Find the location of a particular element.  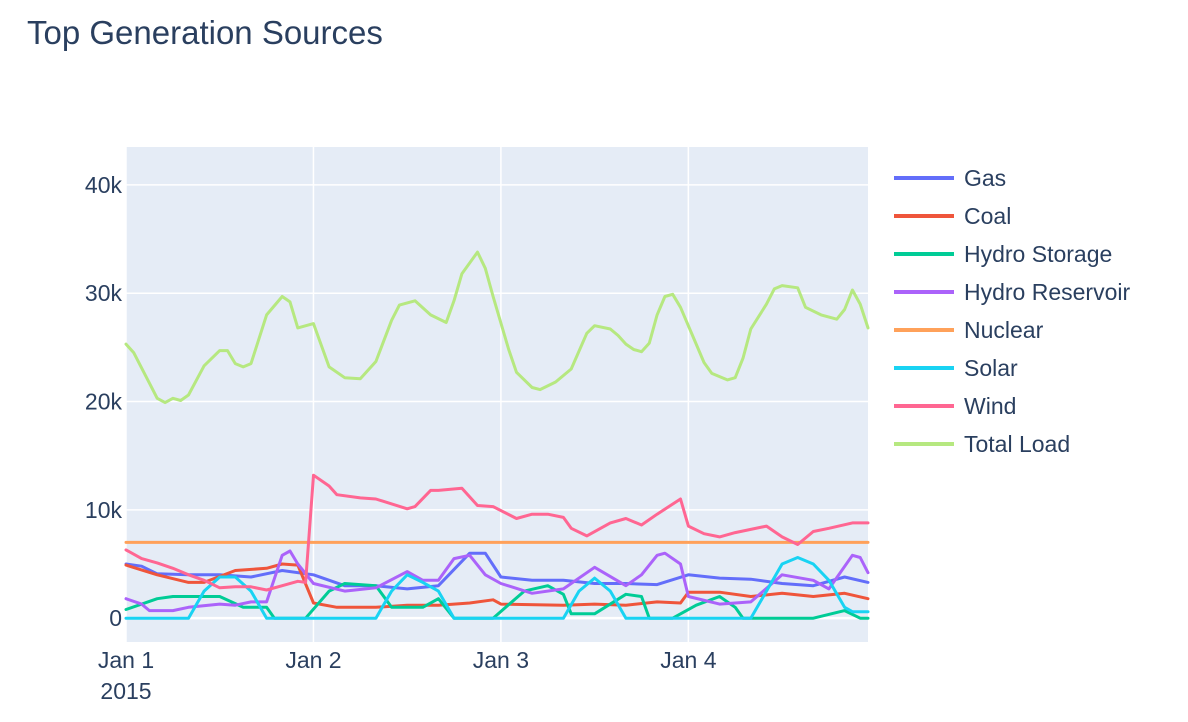

legend-label: Wind is located at coordinates (990, 406).